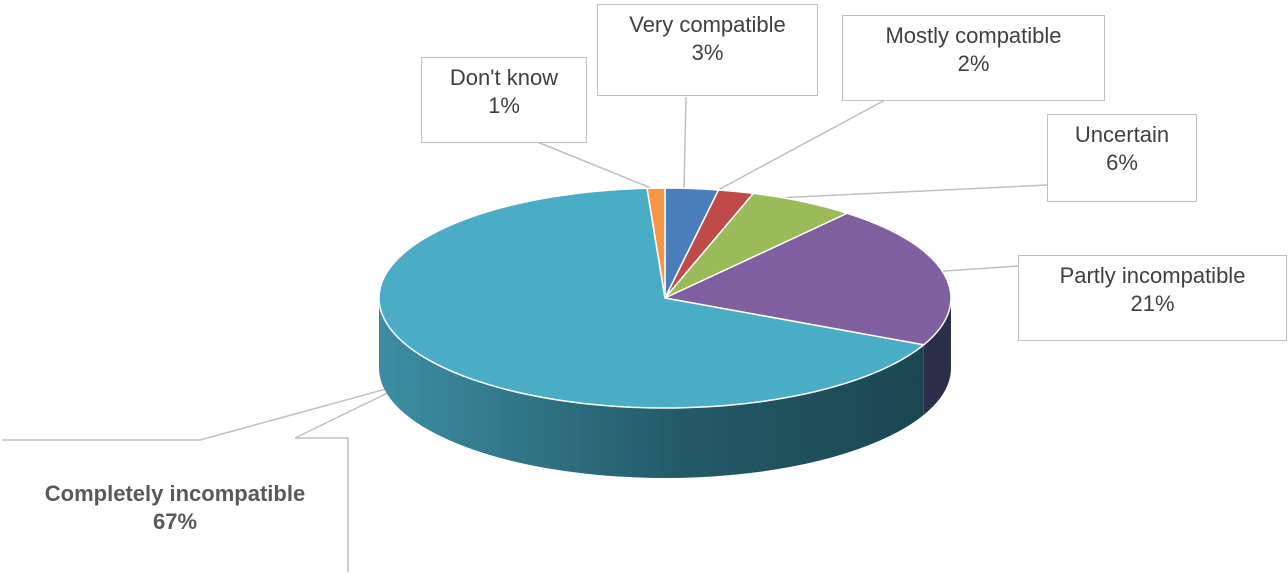  I want to click on leader-very-compatible, so click(685, 143).